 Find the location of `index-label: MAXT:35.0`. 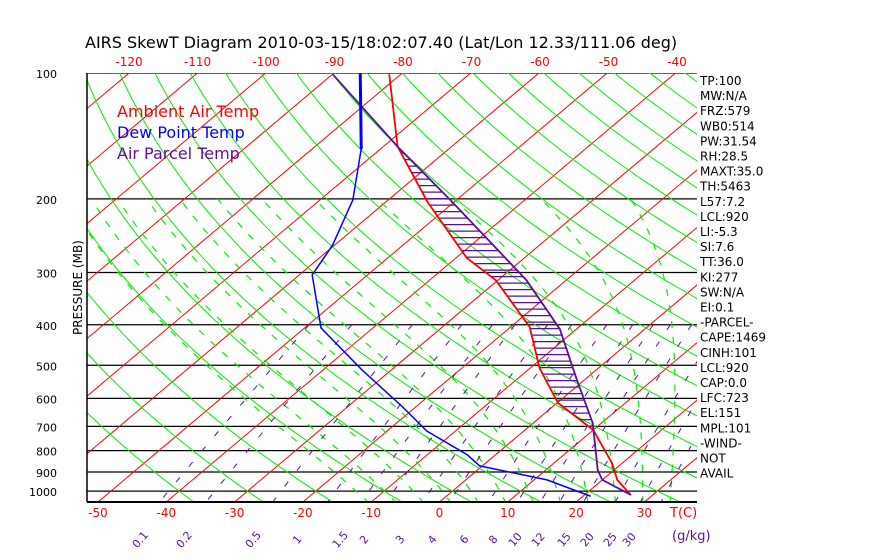

index-label: MAXT:35.0 is located at coordinates (731, 172).